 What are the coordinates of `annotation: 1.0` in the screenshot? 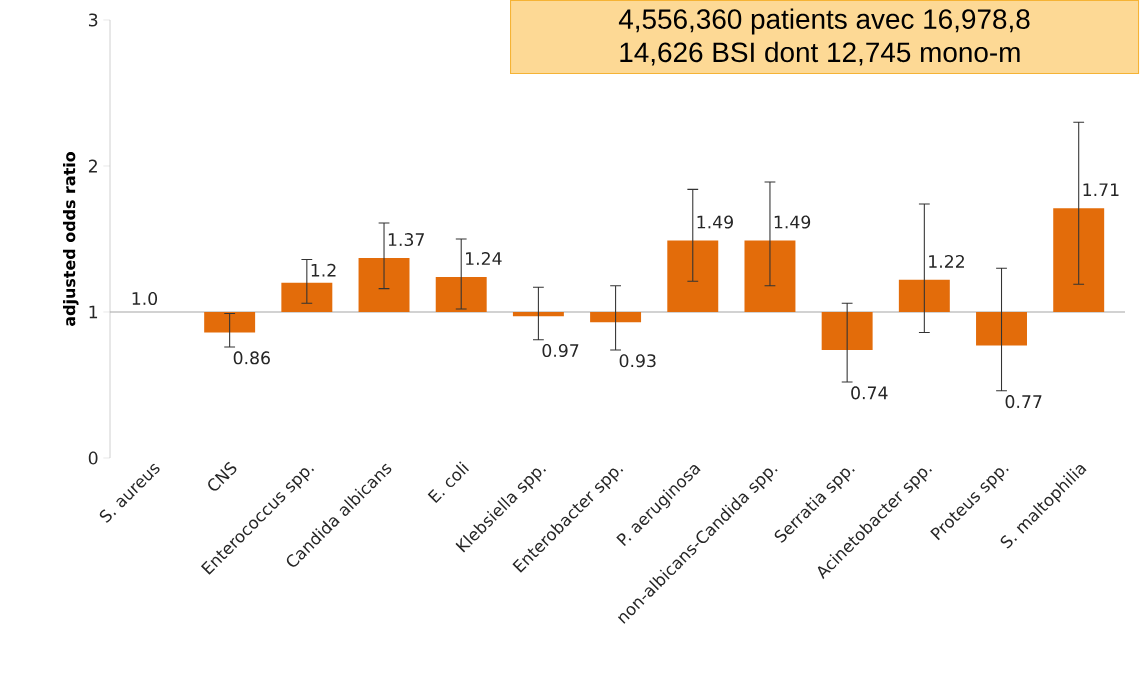 It's located at (145, 298).